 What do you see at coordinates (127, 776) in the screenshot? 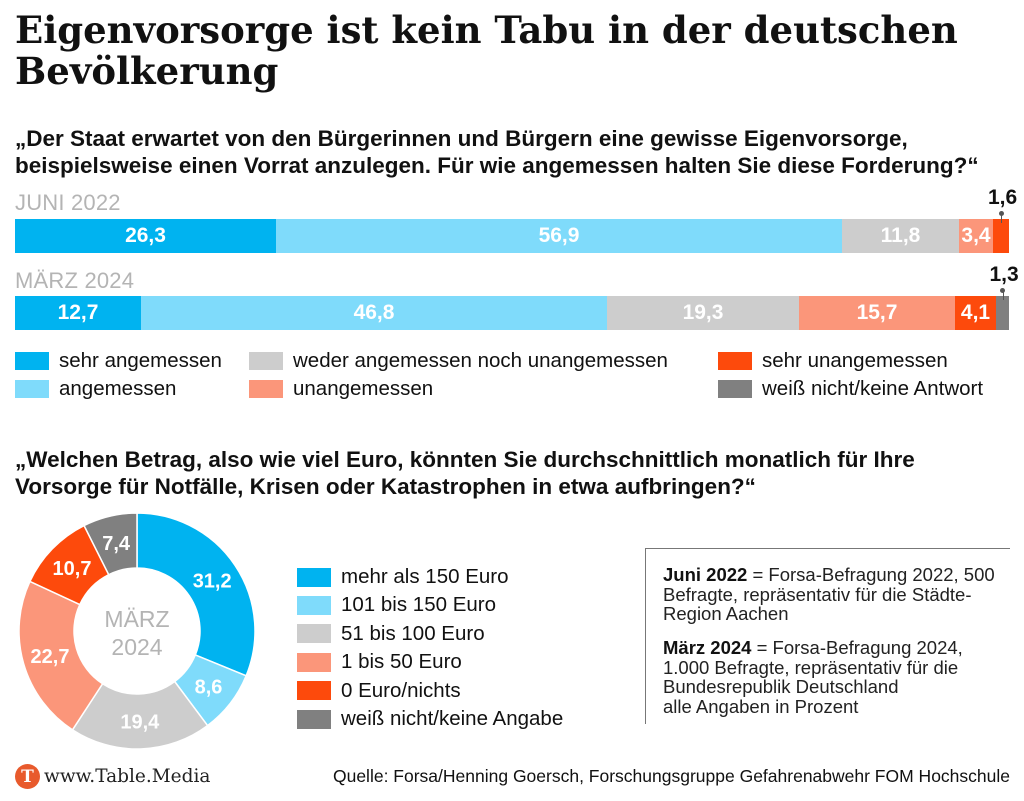
I see `logo-text: www.Table.Media` at bounding box center [127, 776].